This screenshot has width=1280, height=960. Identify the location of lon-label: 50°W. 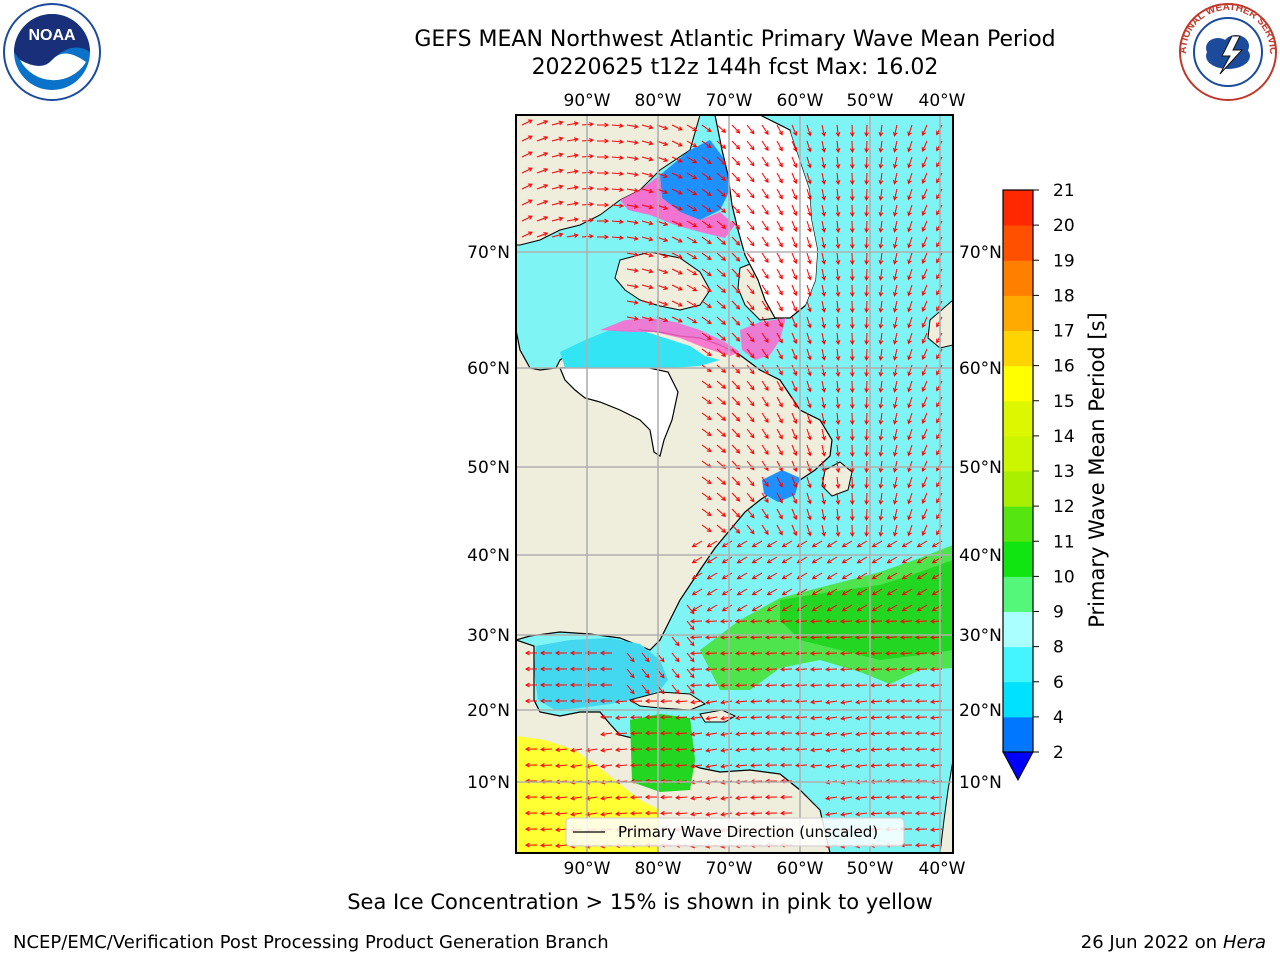
(870, 869).